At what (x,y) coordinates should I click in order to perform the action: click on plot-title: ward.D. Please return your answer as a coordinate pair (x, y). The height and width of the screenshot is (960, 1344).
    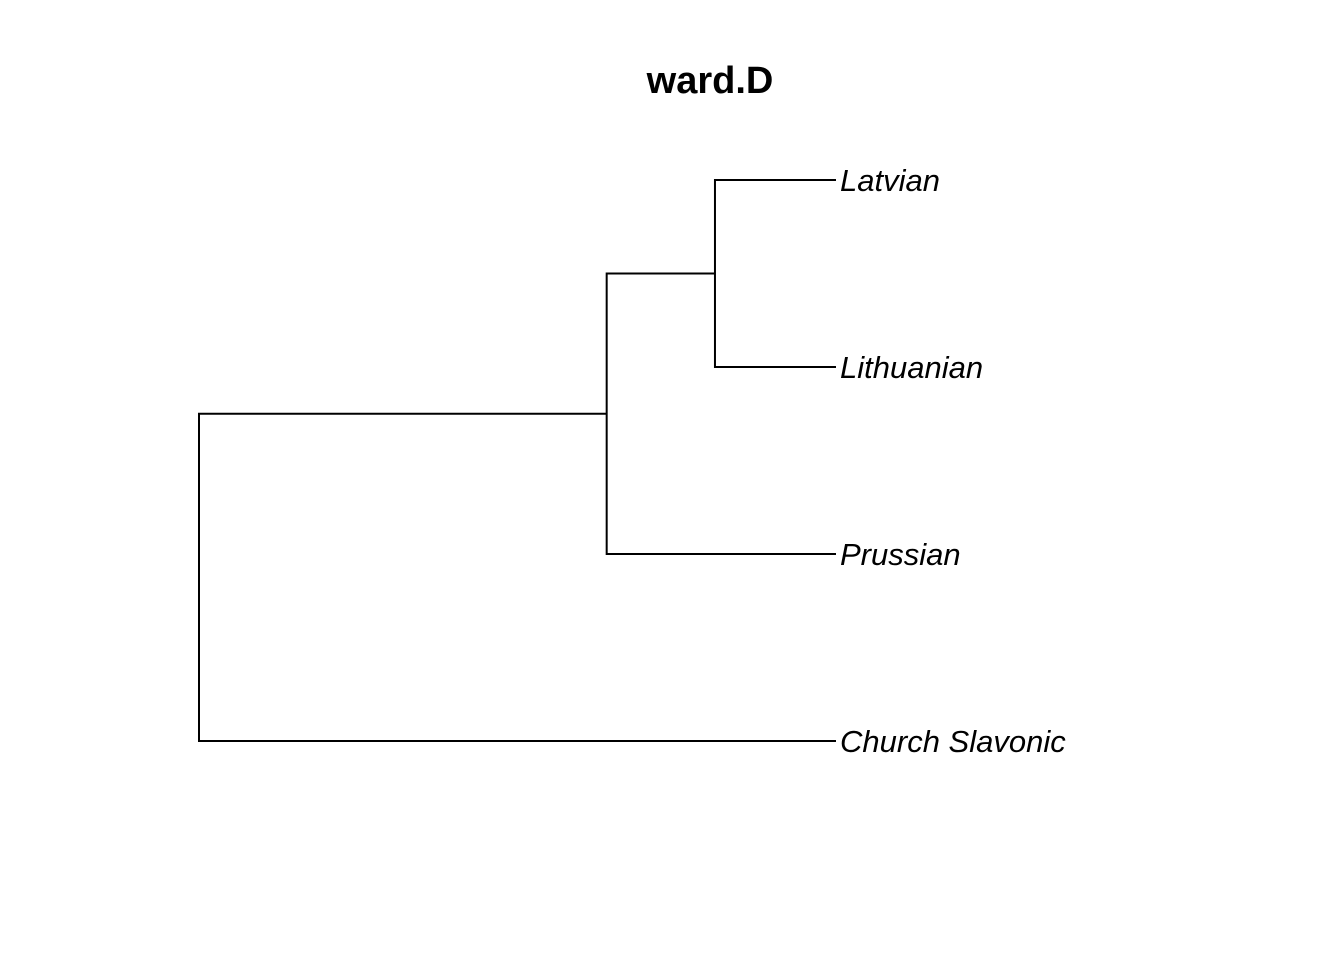
    Looking at the image, I should click on (710, 81).